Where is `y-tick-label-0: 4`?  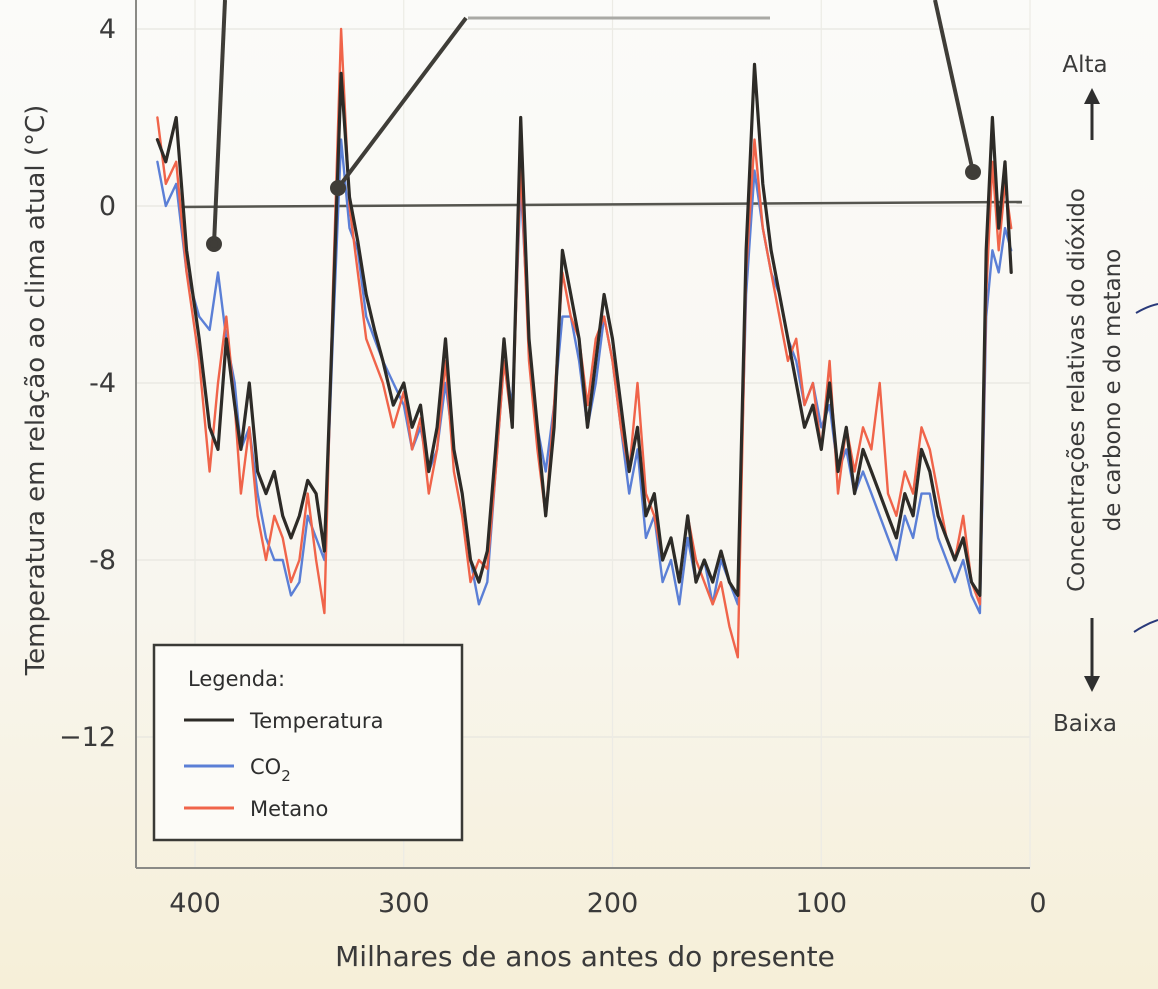
y-tick-label-0: 4 is located at coordinates (107, 29).